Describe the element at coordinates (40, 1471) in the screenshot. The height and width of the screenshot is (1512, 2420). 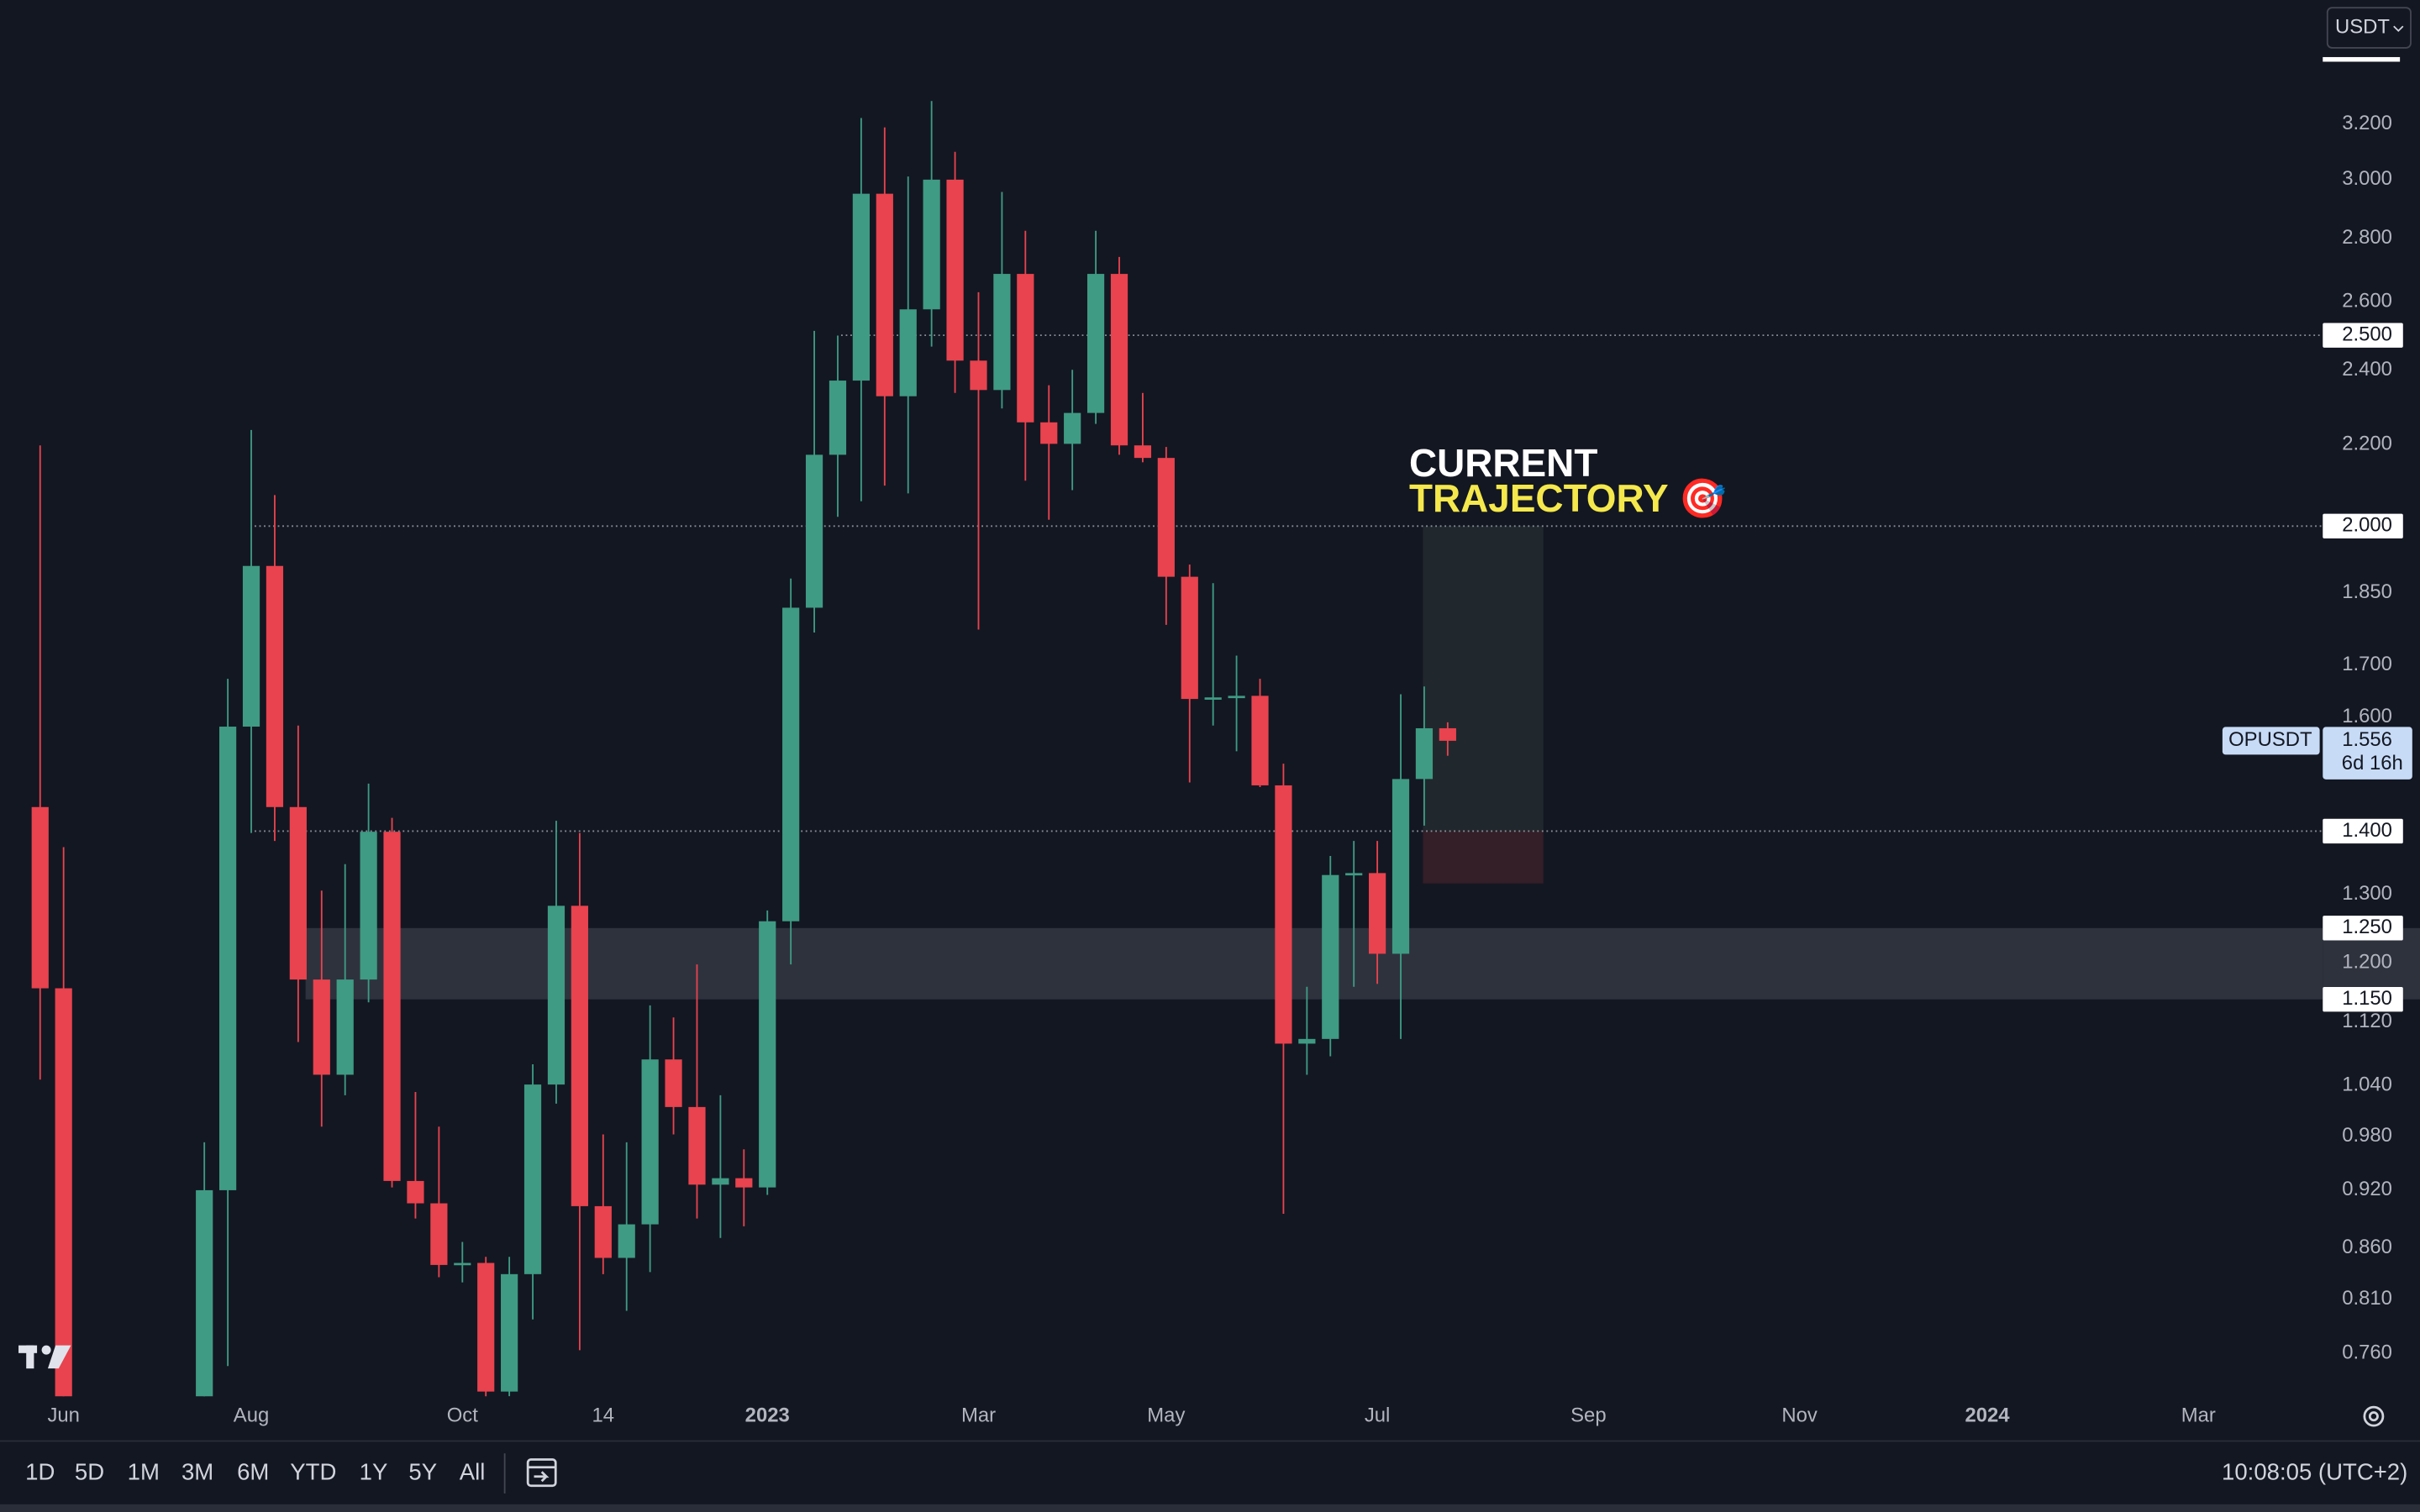
I see `range-button: 1D` at that location.